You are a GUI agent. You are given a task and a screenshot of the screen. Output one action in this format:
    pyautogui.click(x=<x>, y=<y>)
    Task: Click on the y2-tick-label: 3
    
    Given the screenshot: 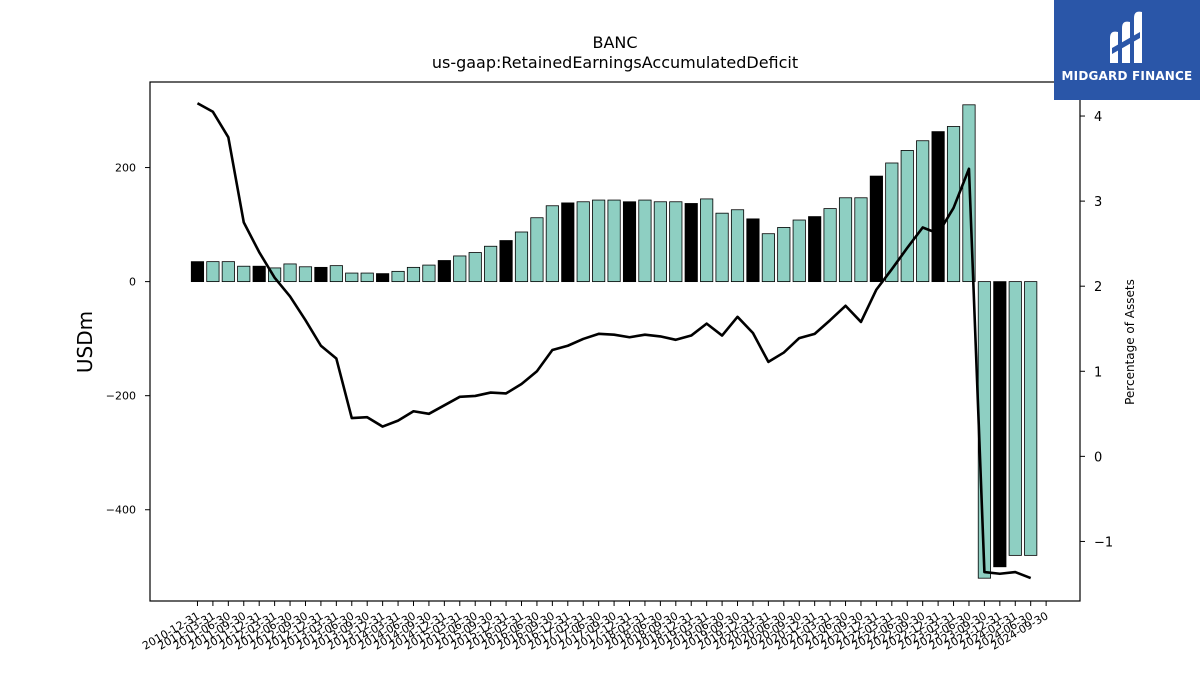 What is the action you would take?
    pyautogui.click(x=1098, y=202)
    